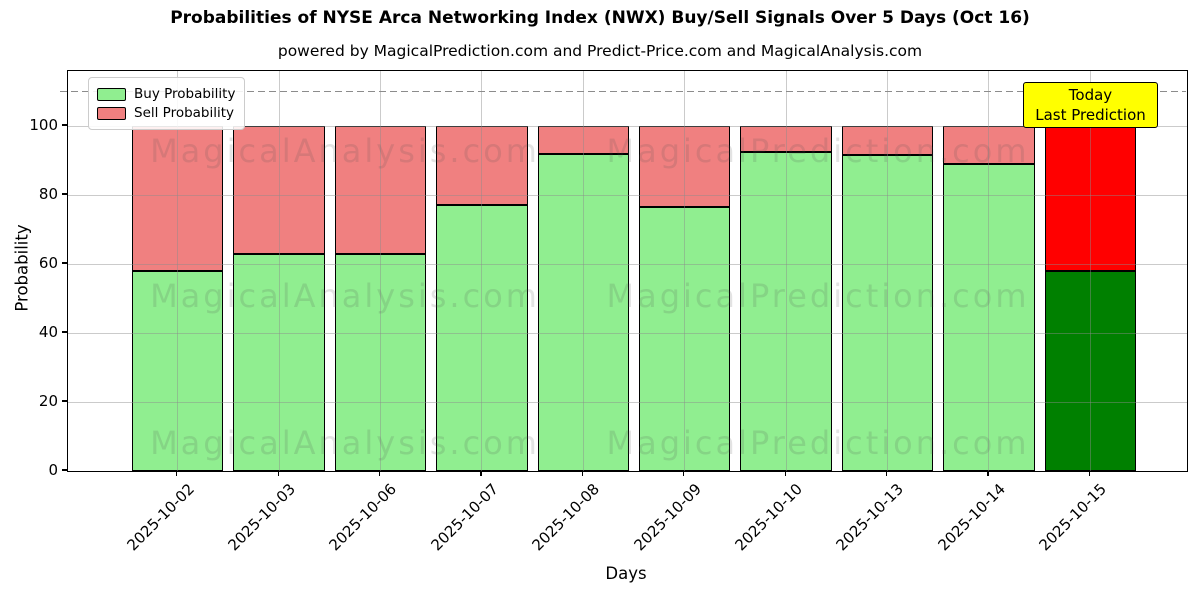 The height and width of the screenshot is (600, 1200). Describe the element at coordinates (971, 517) in the screenshot. I see `x-tick-label: 2025-10-14` at that location.